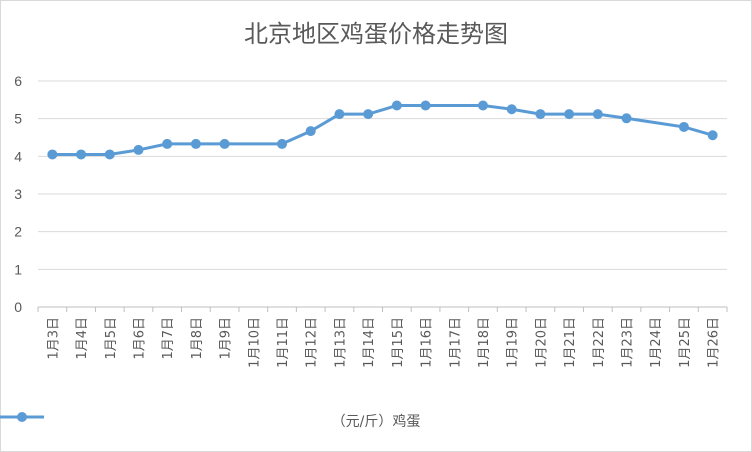 This screenshot has width=752, height=452. I want to click on x-tick-label: 1月25日, so click(685, 342).